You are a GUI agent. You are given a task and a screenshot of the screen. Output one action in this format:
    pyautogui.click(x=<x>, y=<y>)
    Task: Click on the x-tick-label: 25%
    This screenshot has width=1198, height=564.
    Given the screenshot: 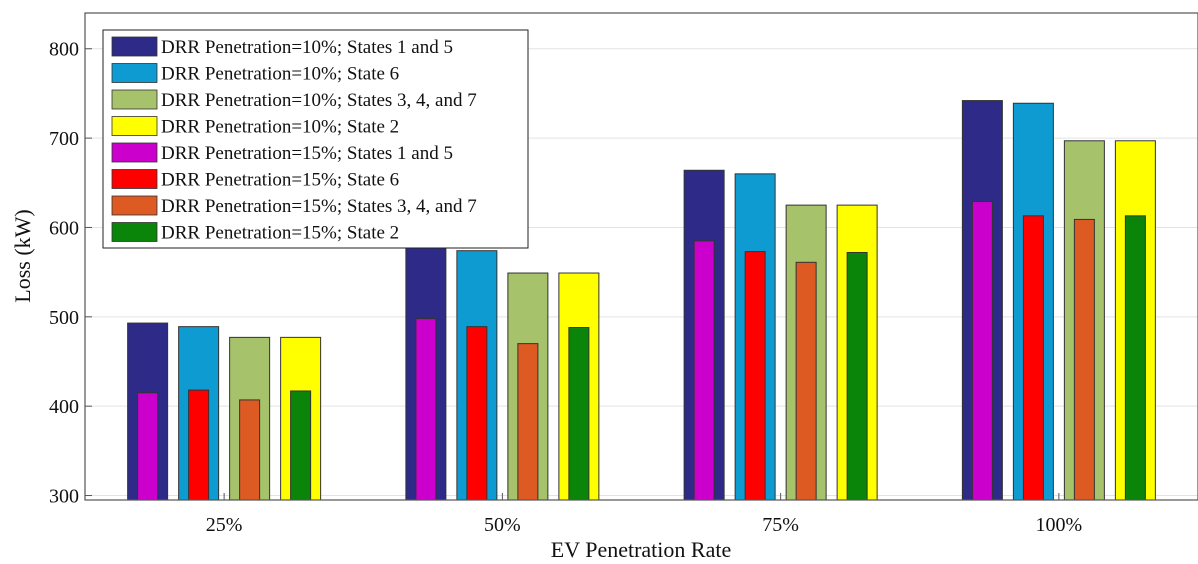 What is the action you would take?
    pyautogui.click(x=224, y=525)
    